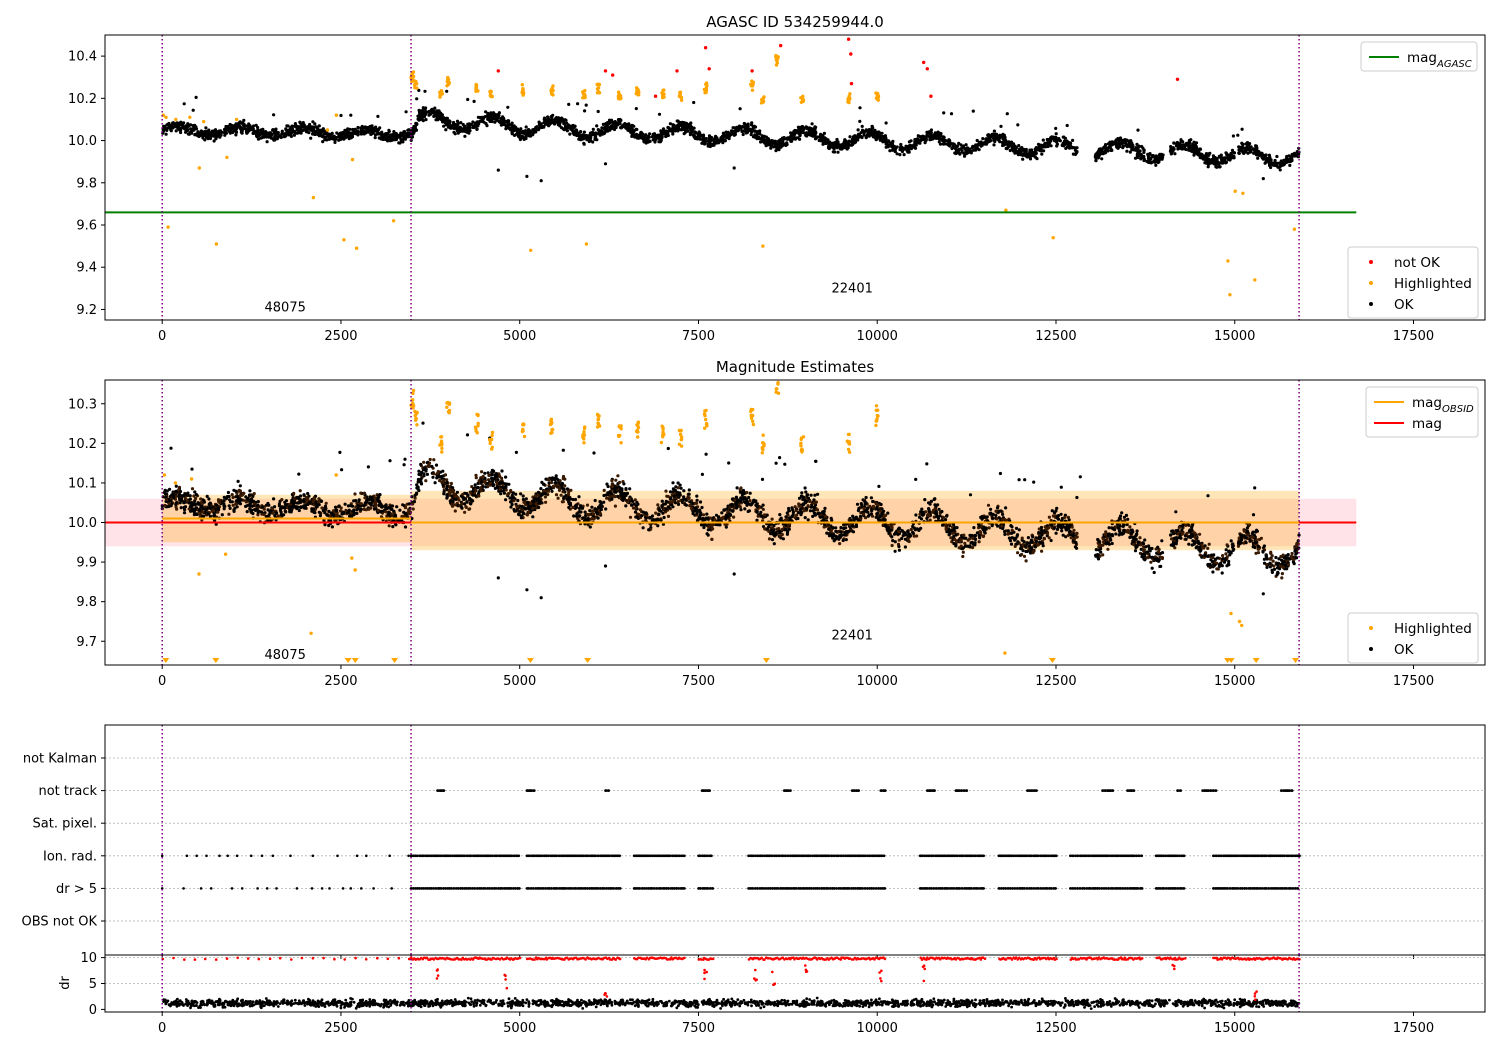 The height and width of the screenshot is (1050, 1500). I want to click on not-ok-data-point, so click(851, 83).